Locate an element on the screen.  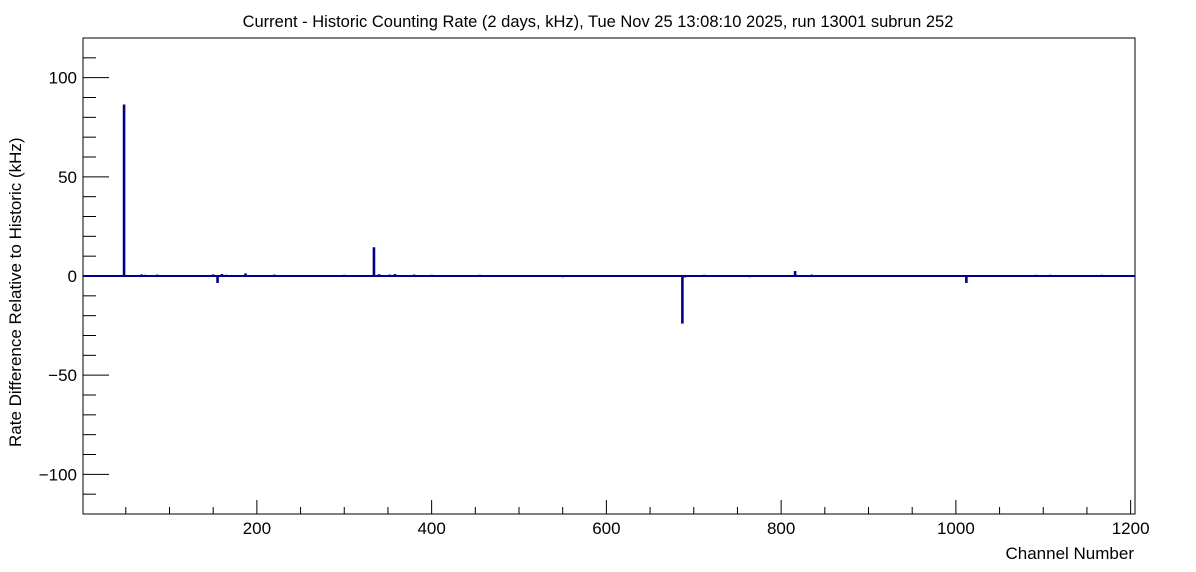
y-tick-label: −100 is located at coordinates (58, 474).